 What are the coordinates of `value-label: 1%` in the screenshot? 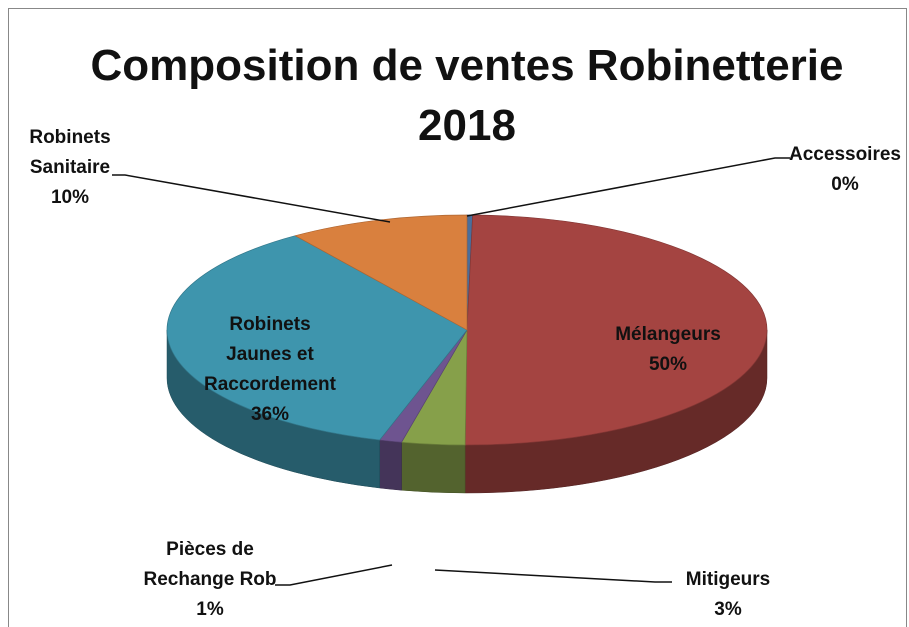 It's located at (210, 609).